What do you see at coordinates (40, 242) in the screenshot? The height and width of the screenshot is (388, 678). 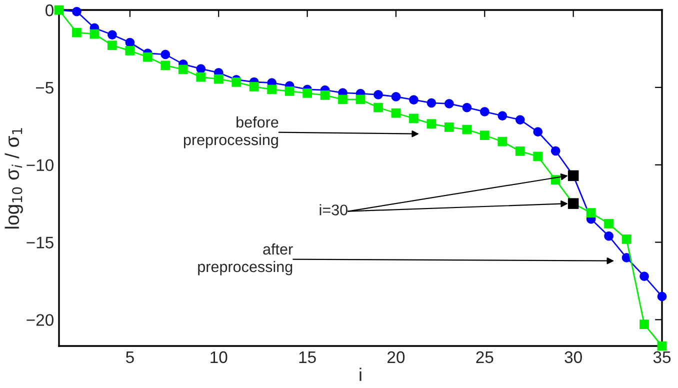 I see `y-tick-label: −15` at bounding box center [40, 242].